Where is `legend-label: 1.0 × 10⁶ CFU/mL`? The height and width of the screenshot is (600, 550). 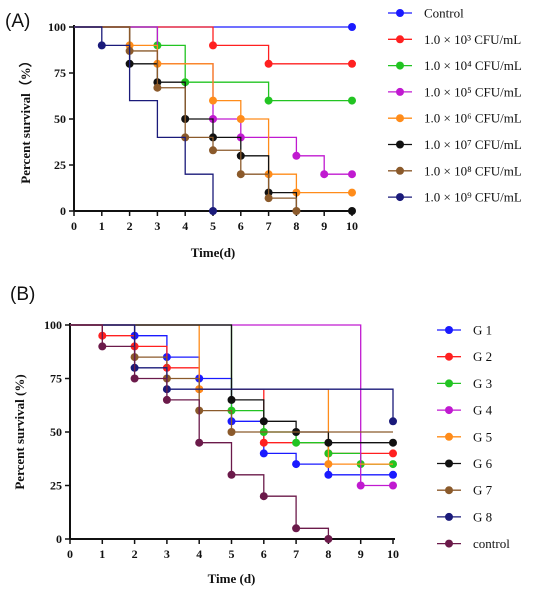
legend-label: 1.0 × 10⁶ CFU/mL is located at coordinates (473, 118).